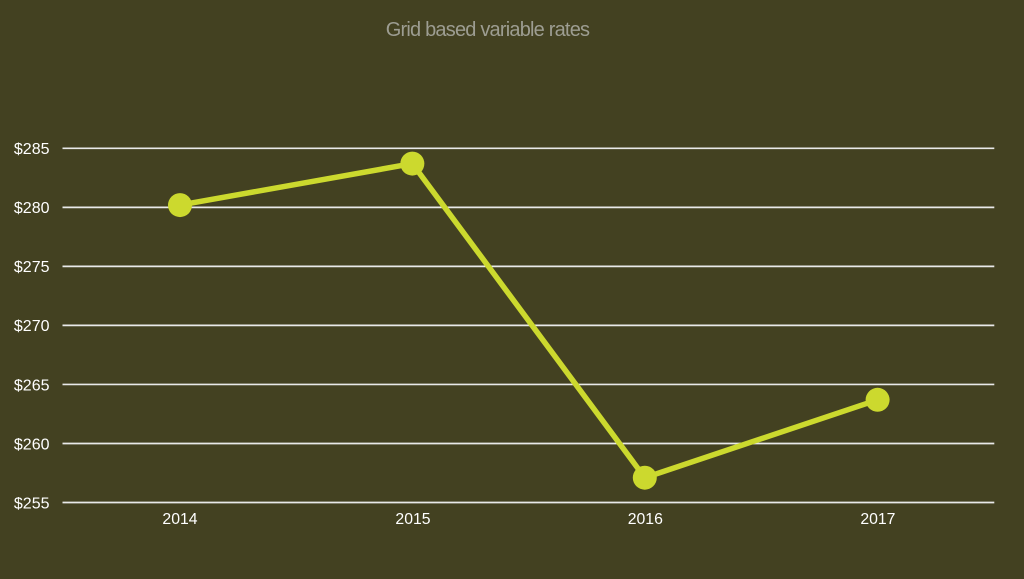  I want to click on svg-text: 2017, so click(877, 519).